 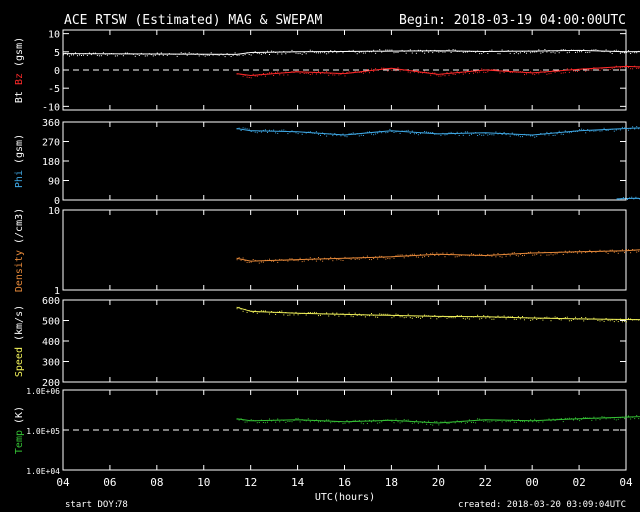 What do you see at coordinates (19, 55) in the screenshot?
I see `y-axis-label-part: (gsm)` at bounding box center [19, 55].